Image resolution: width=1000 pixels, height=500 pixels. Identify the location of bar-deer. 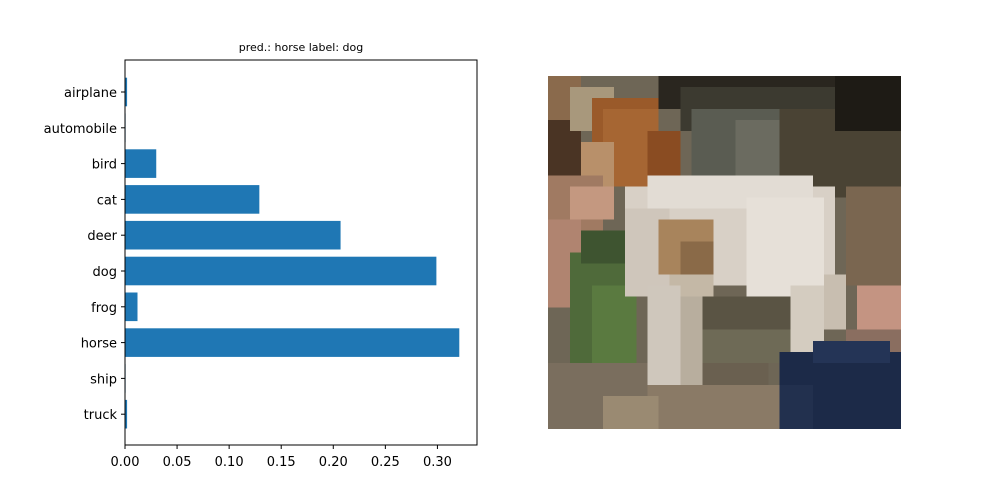
(233, 235).